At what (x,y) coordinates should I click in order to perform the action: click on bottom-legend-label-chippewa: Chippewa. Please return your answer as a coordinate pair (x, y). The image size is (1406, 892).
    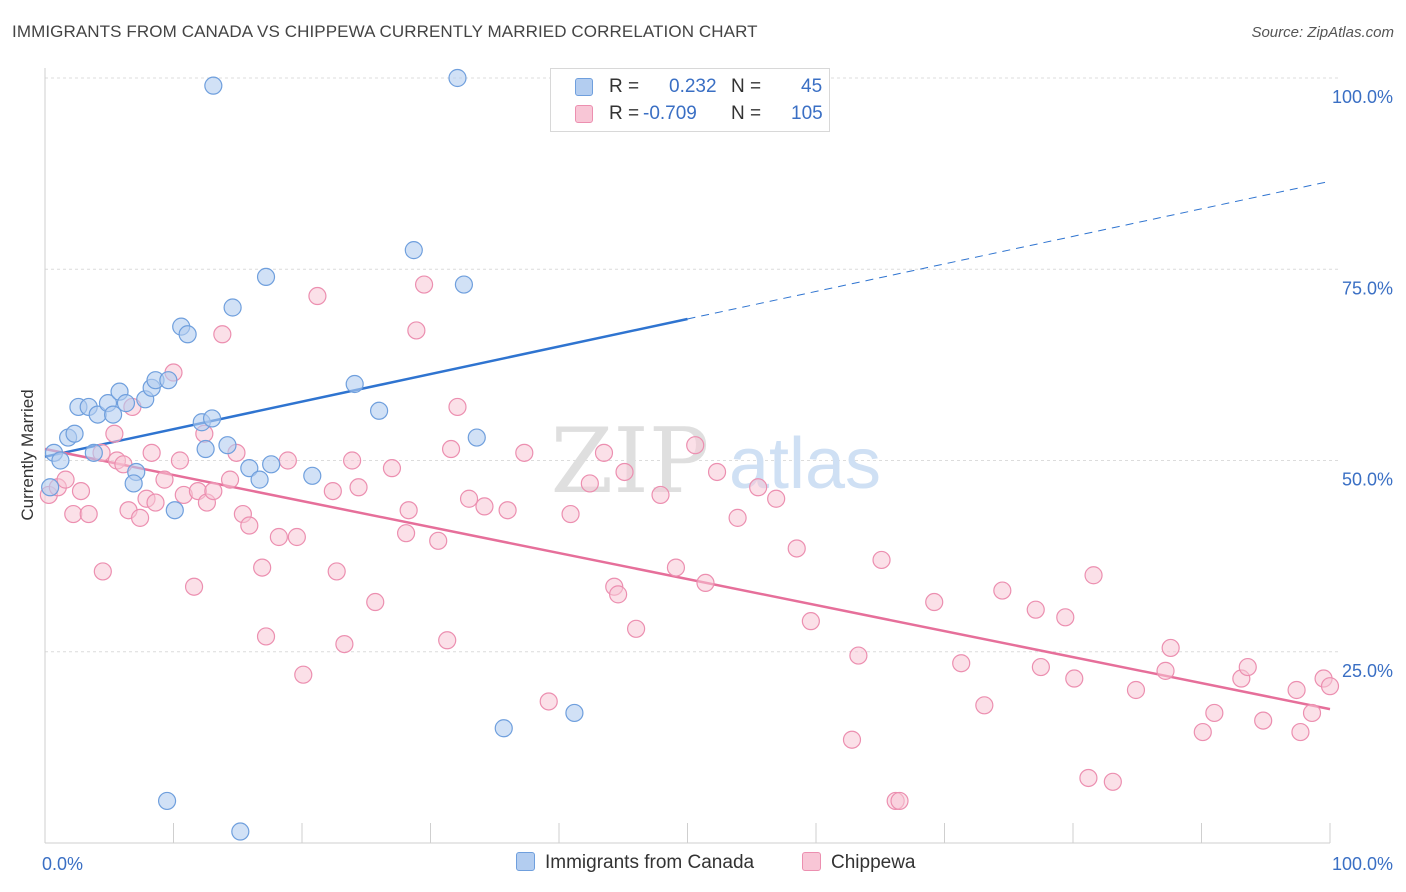
    Looking at the image, I should click on (873, 862).